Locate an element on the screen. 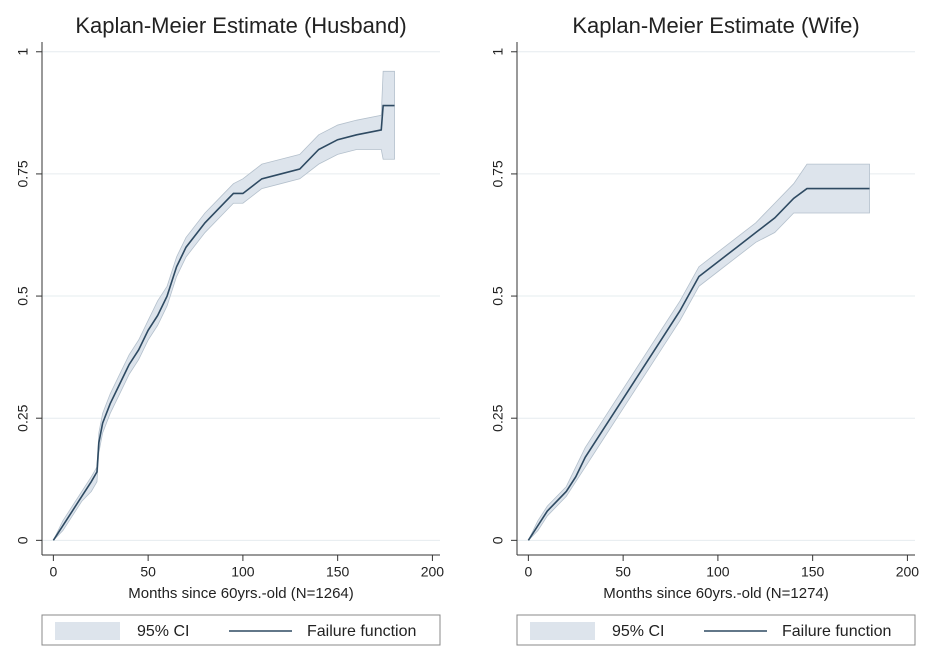 This screenshot has height=646, width=925. x-axis-title: Months since 60yrs.-old (N=1264) is located at coordinates (241, 593).